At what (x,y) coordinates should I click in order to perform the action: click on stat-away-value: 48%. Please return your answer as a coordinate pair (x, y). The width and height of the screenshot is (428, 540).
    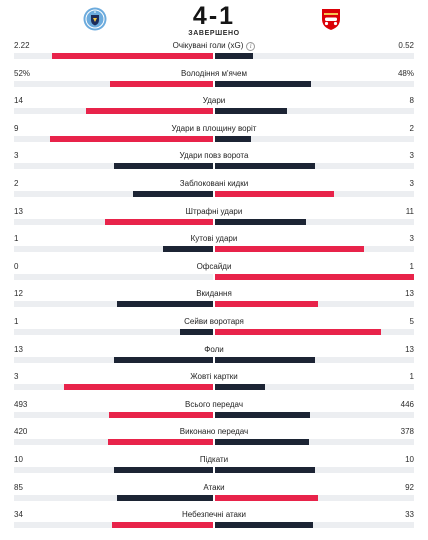
    Looking at the image, I should click on (405, 73).